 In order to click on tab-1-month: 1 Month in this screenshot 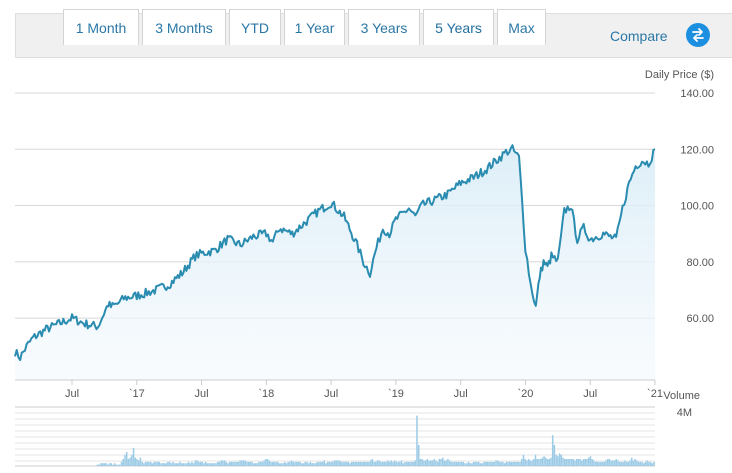, I will do `click(101, 27)`.